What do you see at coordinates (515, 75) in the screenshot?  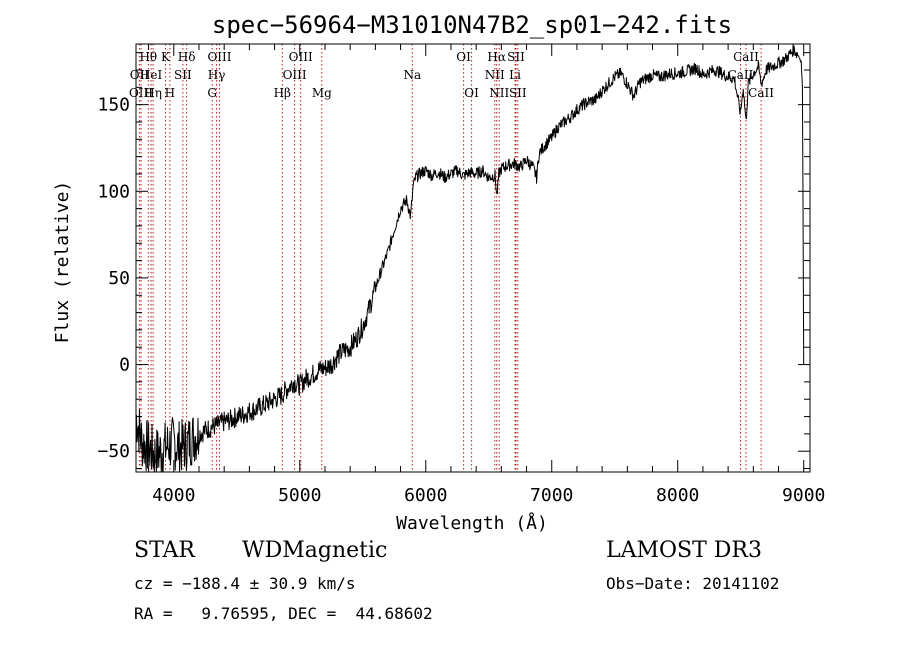 I see `line-label-23: Li` at bounding box center [515, 75].